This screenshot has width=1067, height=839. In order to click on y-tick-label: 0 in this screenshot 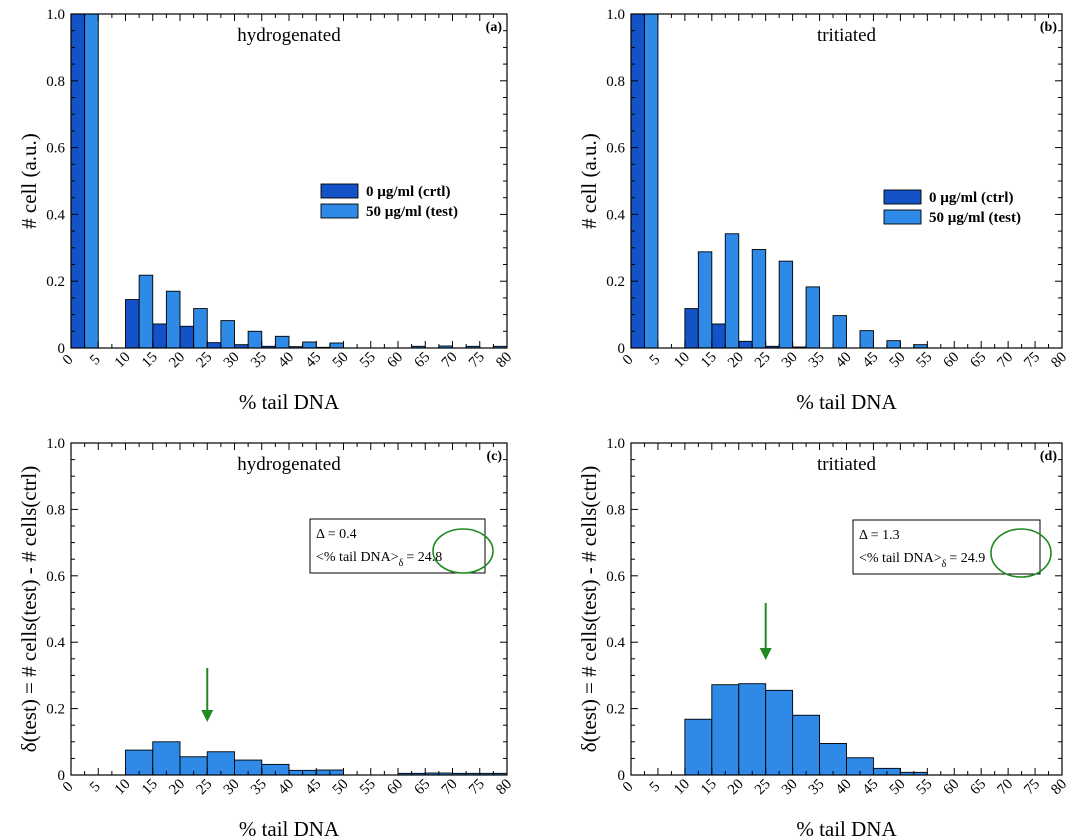, I will do `click(622, 349)`.